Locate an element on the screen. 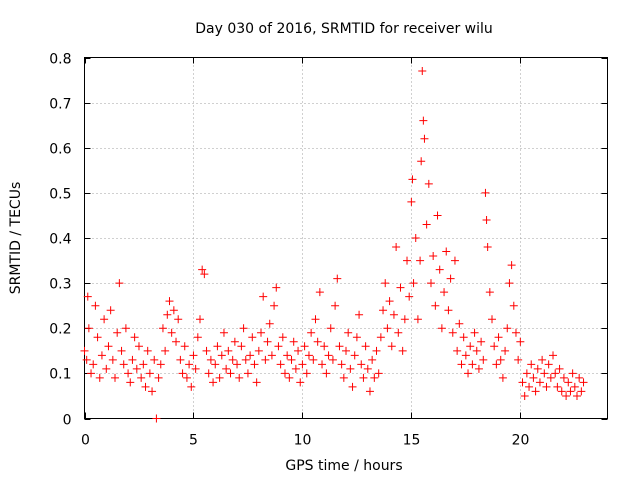 This screenshot has width=640, height=480. y-tick-labels: 0 0.1 0.2 0.3 0.4 0.5 0.6 0.7 0.8 is located at coordinates (60, 240).